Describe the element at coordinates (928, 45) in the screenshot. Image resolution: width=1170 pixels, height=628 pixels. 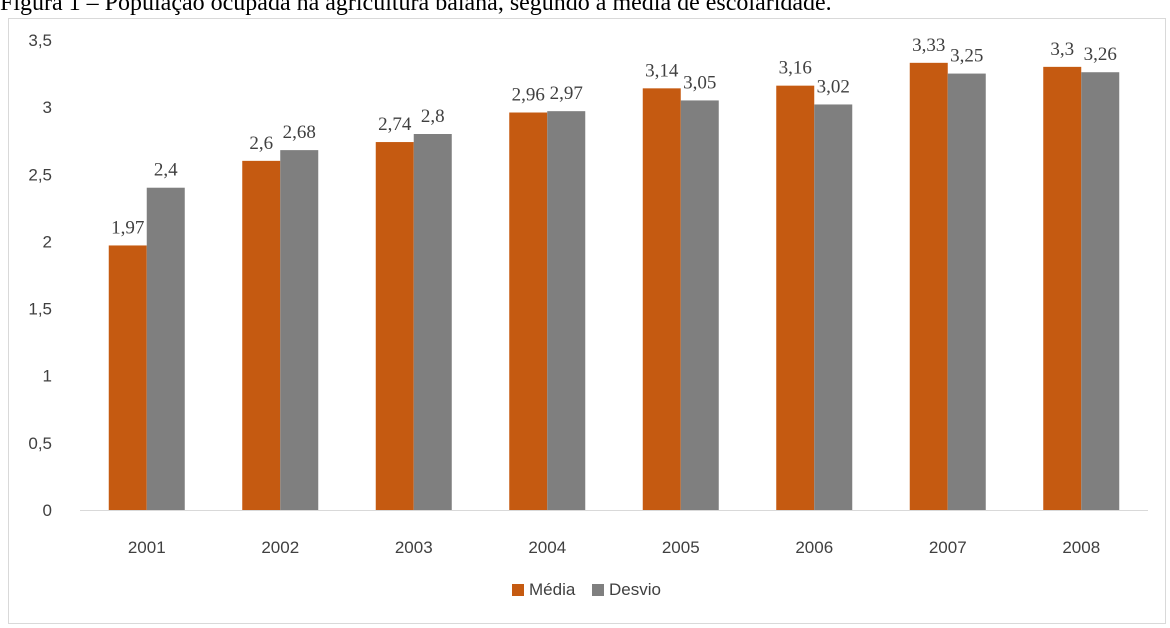
I see `data-label: 3,33` at that location.